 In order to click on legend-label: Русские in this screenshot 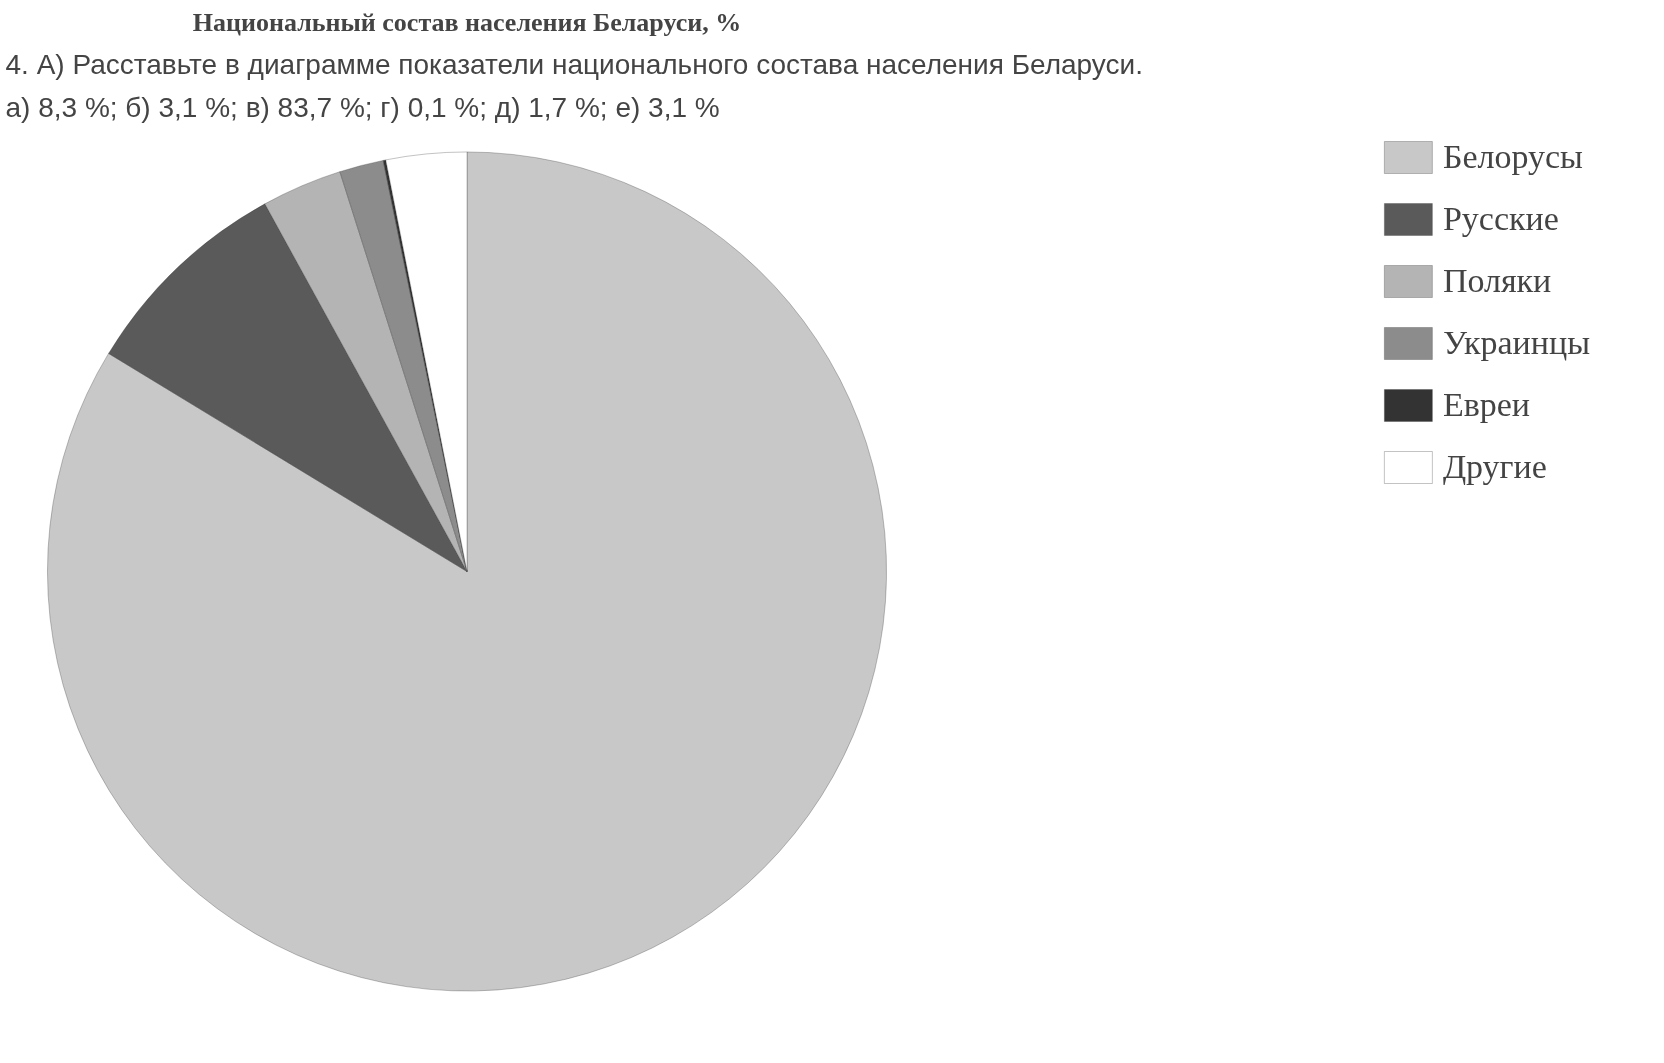, I will do `click(1500, 219)`.